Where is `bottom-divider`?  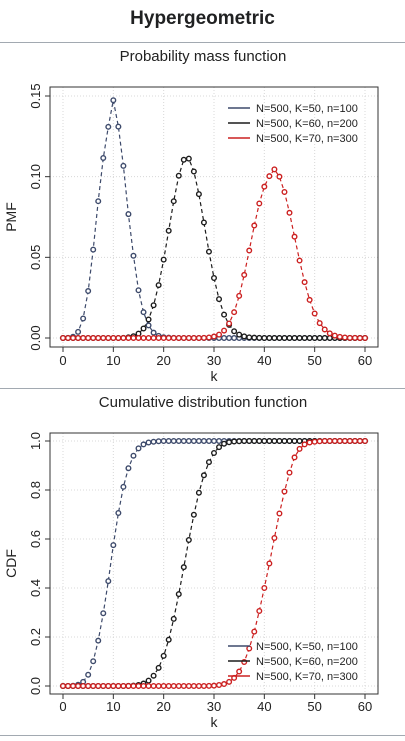 bottom-divider is located at coordinates (202, 735).